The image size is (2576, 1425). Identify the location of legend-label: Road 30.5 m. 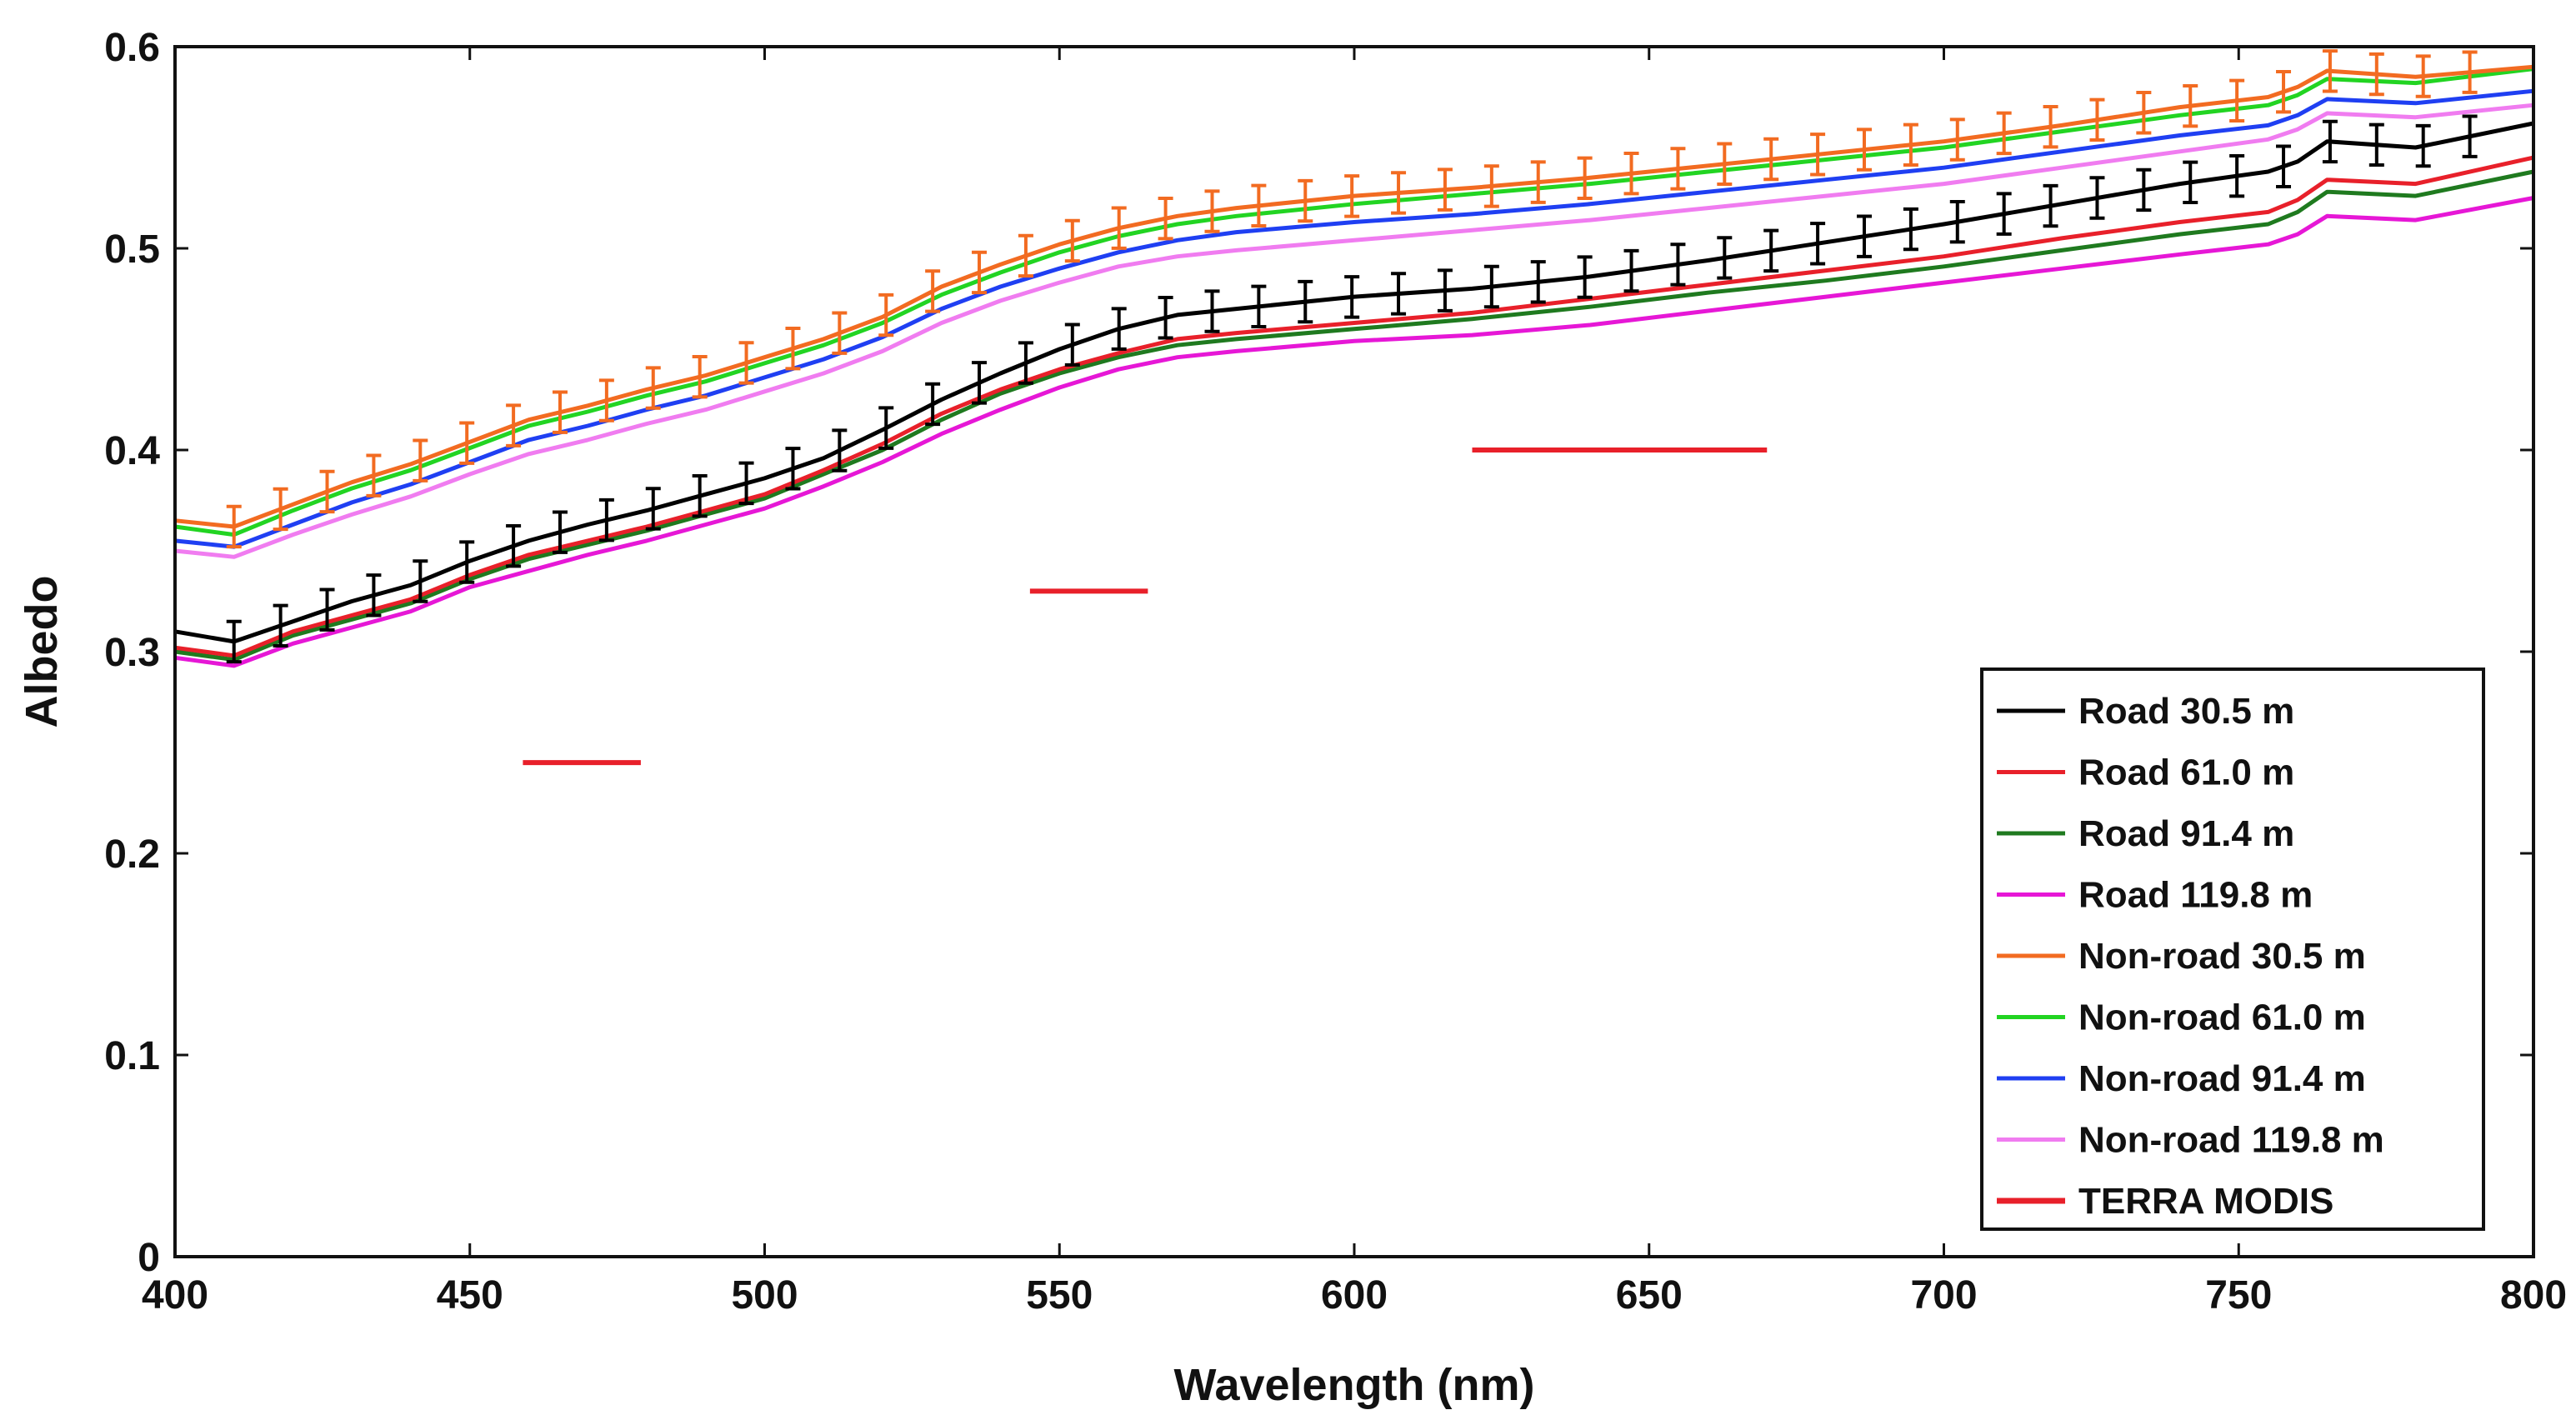
(2186, 711).